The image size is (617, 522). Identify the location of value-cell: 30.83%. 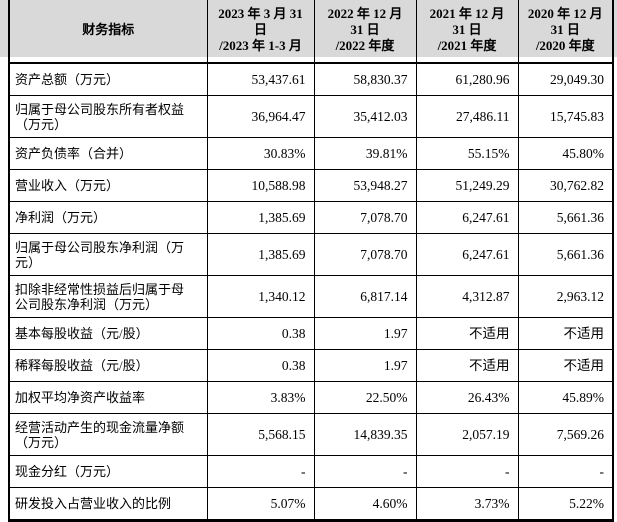
(260, 153).